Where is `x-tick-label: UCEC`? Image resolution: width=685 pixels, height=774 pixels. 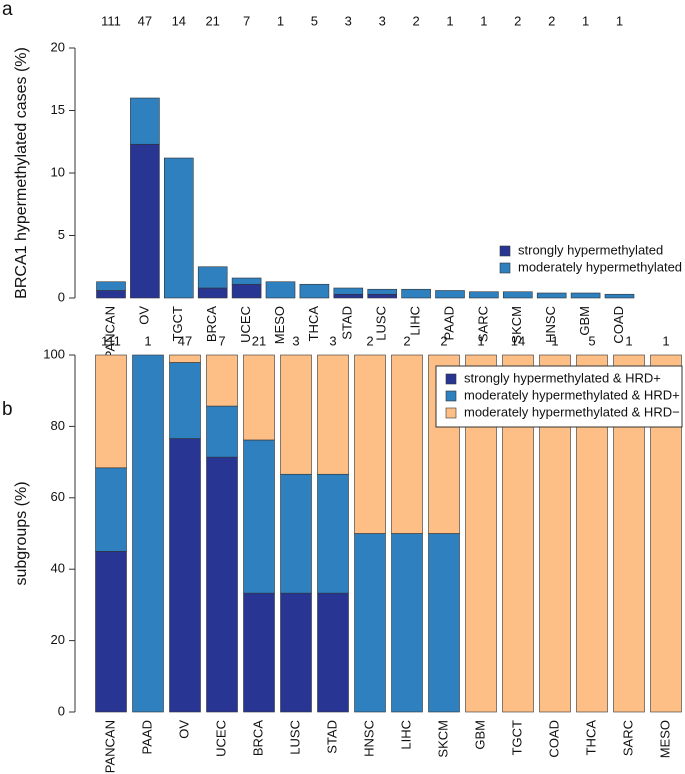 x-tick-label: UCEC is located at coordinates (245, 324).